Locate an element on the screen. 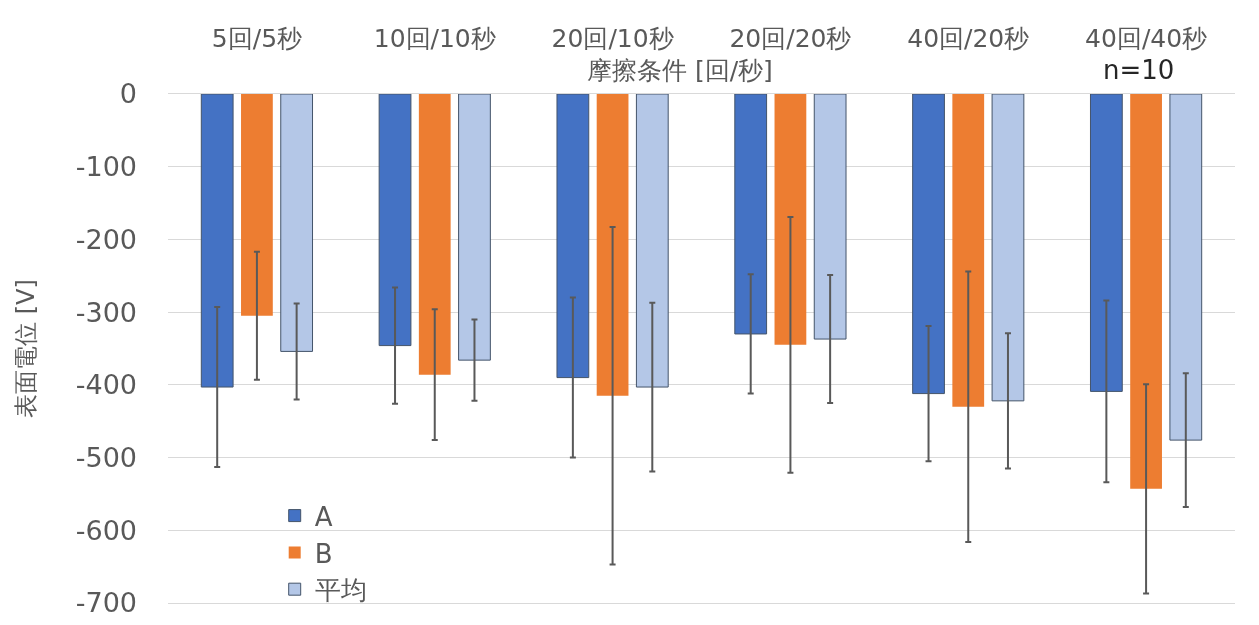 The image size is (1259, 625). y-tick-label: -100 is located at coordinates (106, 167).